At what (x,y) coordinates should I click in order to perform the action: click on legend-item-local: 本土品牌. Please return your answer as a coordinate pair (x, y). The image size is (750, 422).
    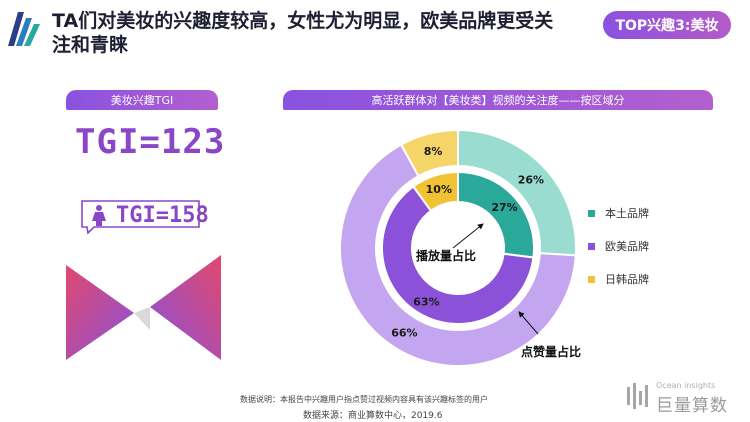
    Looking at the image, I should click on (618, 213).